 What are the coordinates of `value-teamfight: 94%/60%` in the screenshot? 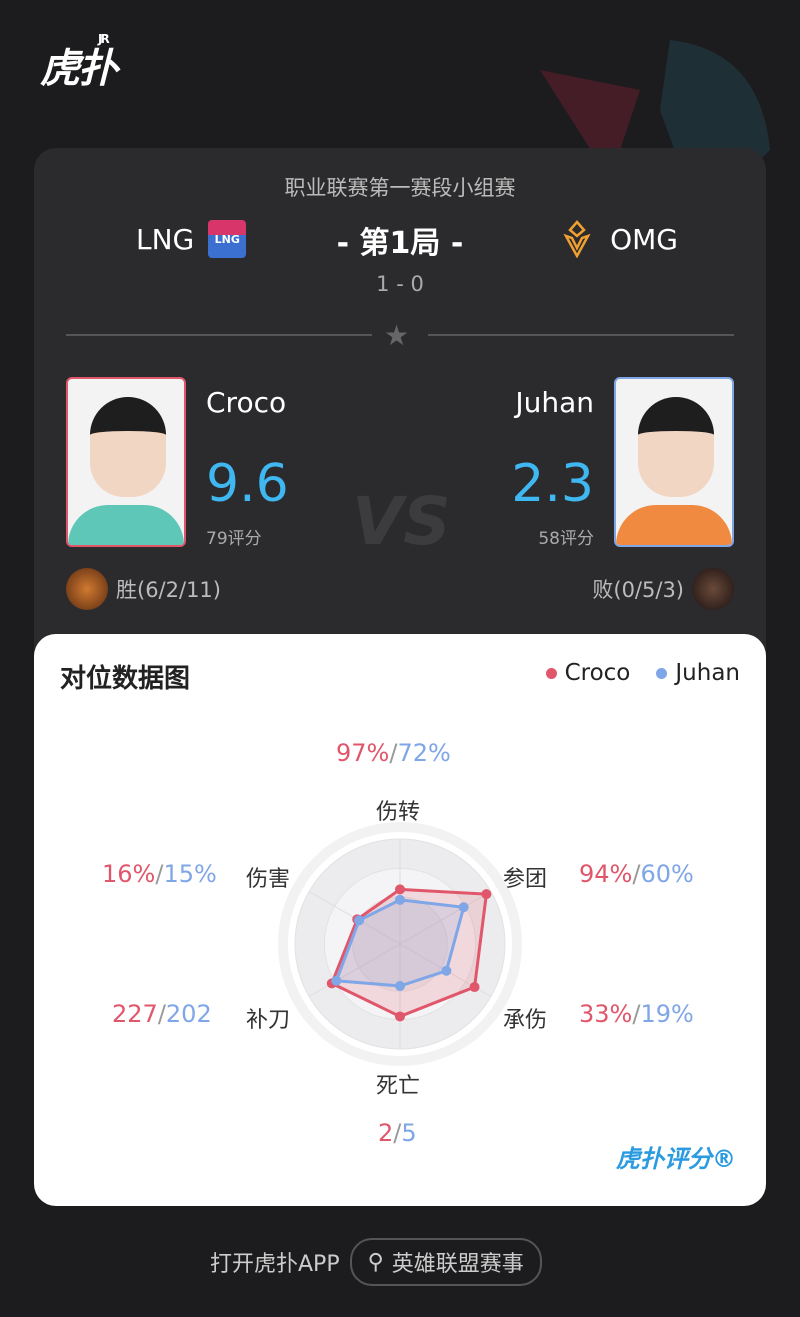 It's located at (636, 874).